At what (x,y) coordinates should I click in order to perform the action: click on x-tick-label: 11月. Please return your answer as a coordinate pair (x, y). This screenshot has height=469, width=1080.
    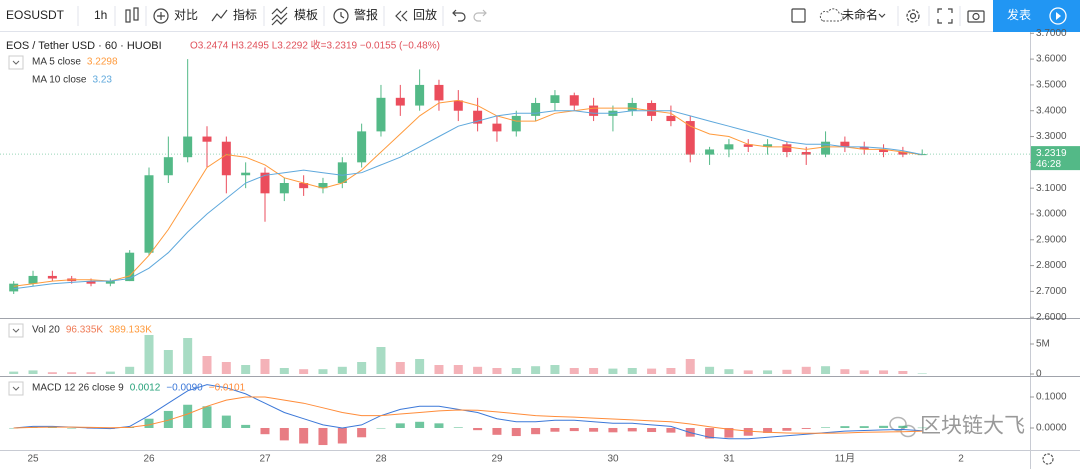
    Looking at the image, I should click on (845, 459).